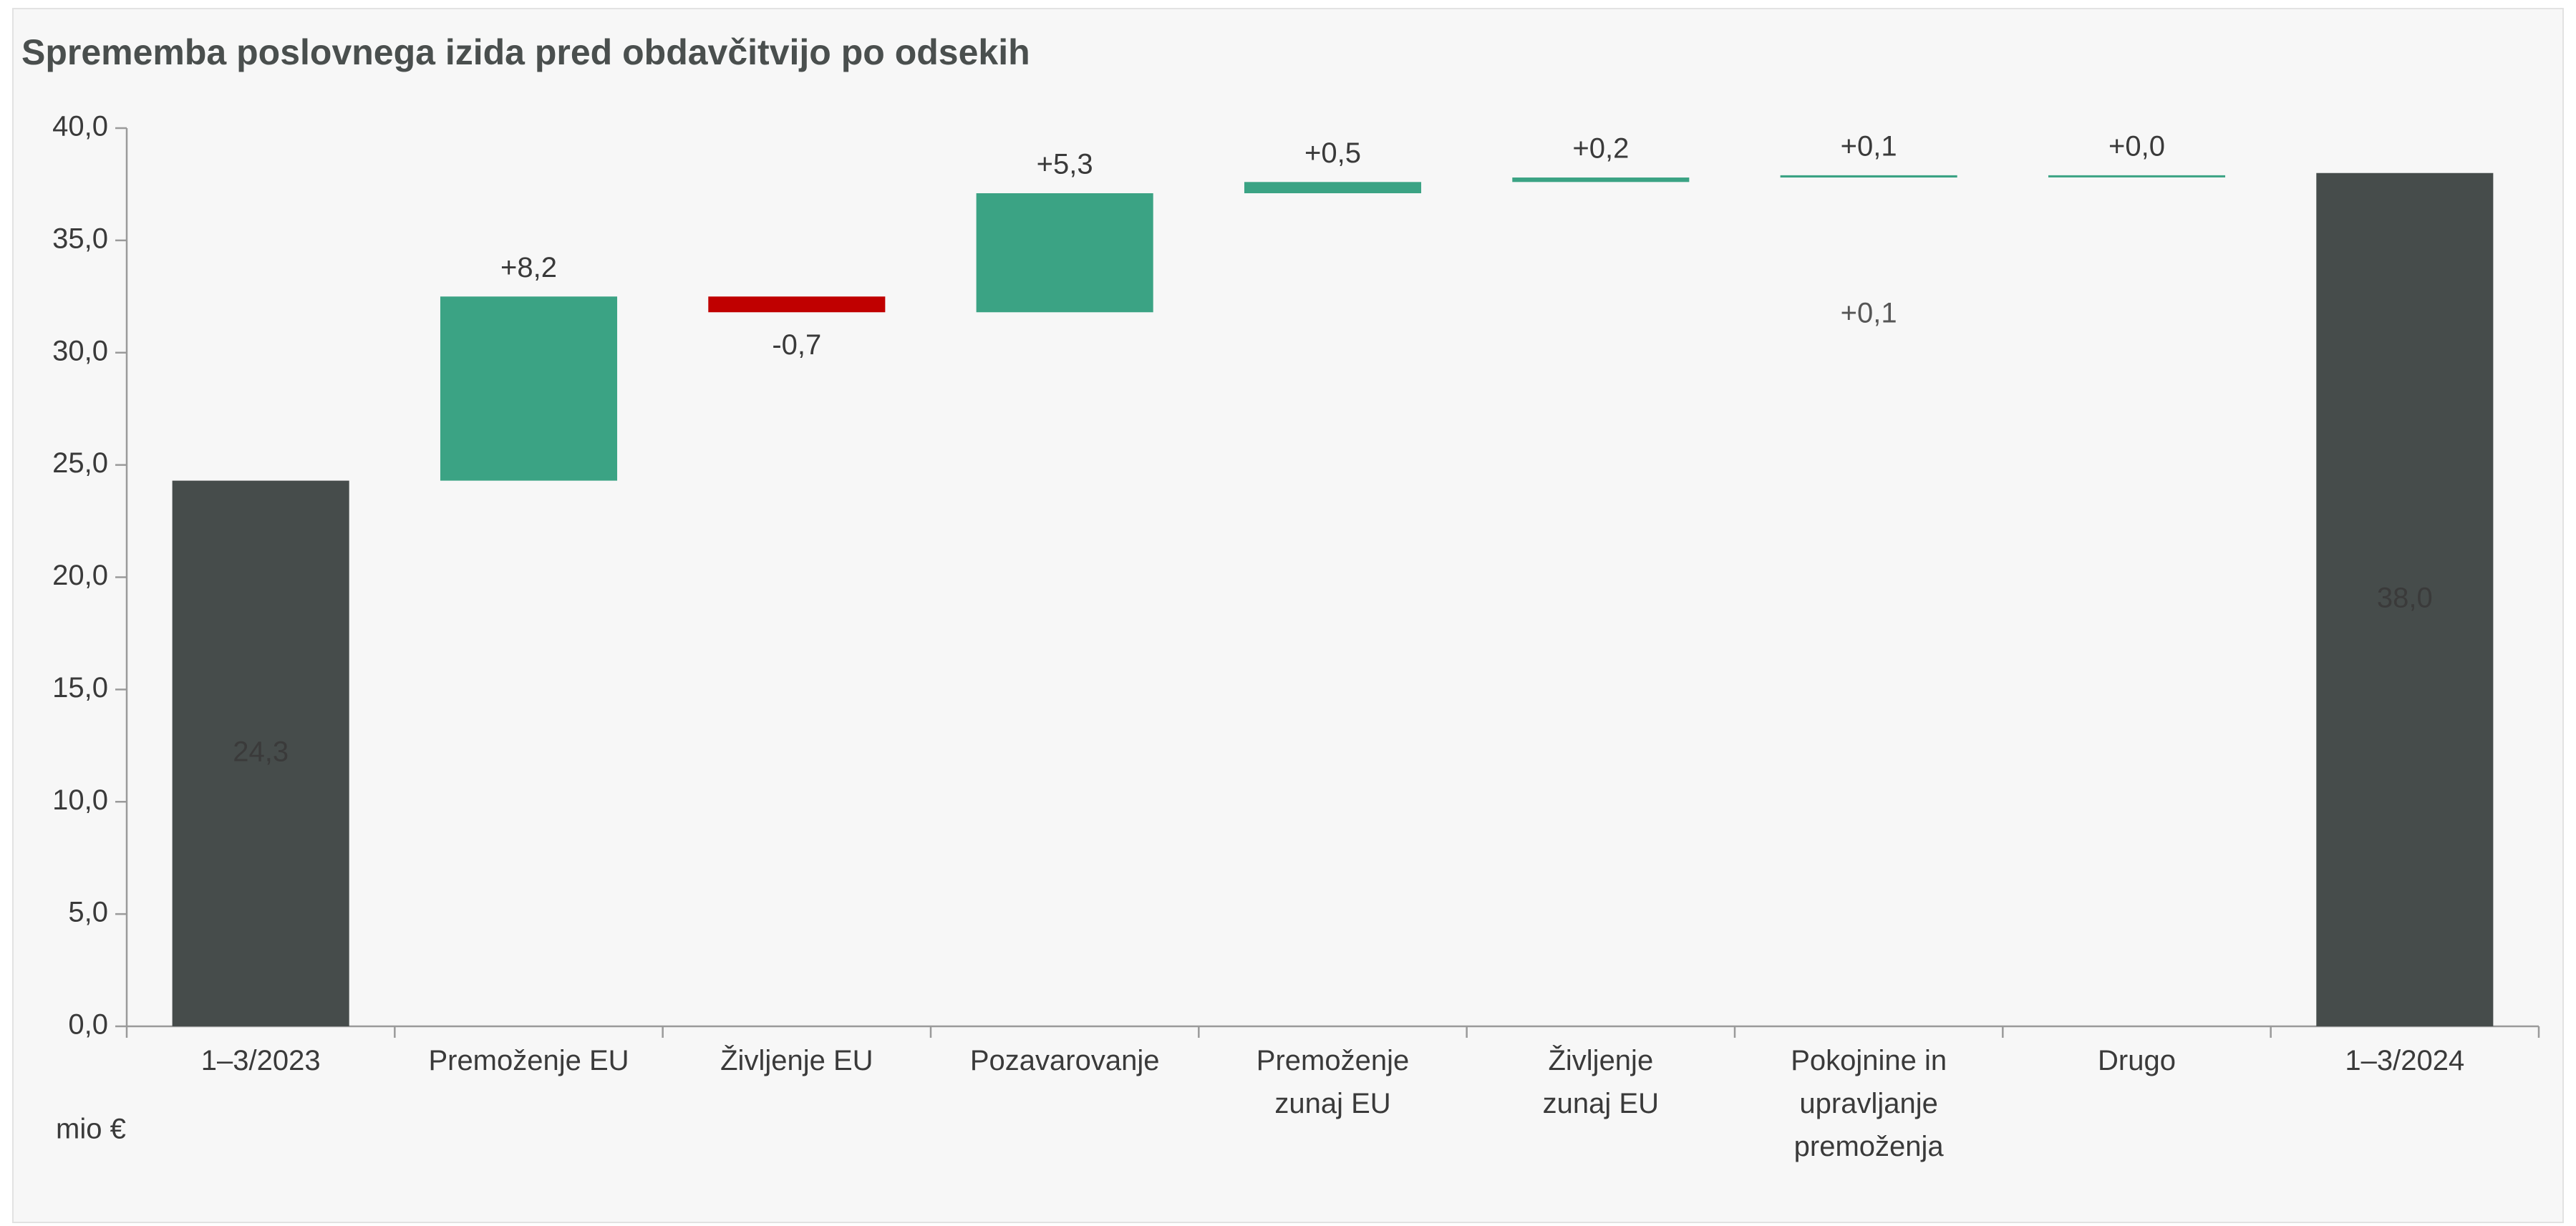 The image size is (2576, 1226). I want to click on x-tick-label: Premoženje zunaj EU, so click(1333, 1082).